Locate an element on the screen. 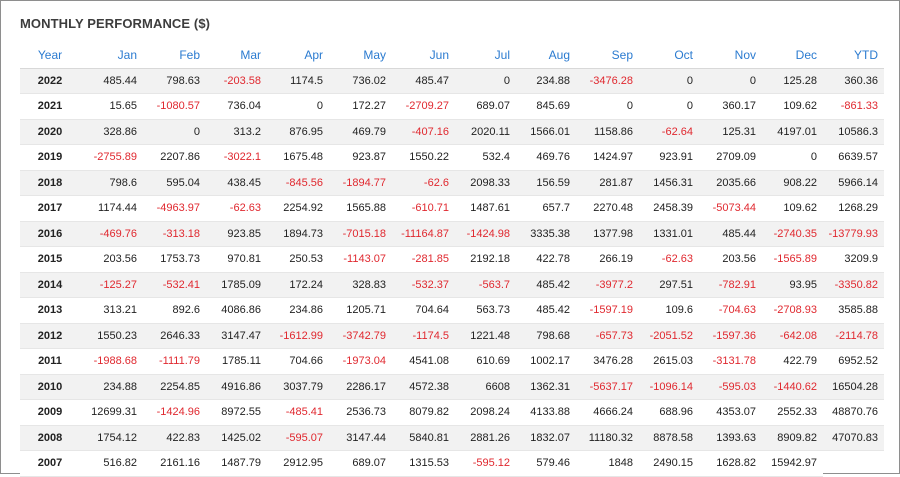 Image resolution: width=900 pixels, height=477 pixels. value-cell-jun: 5840.81 is located at coordinates (423, 438).